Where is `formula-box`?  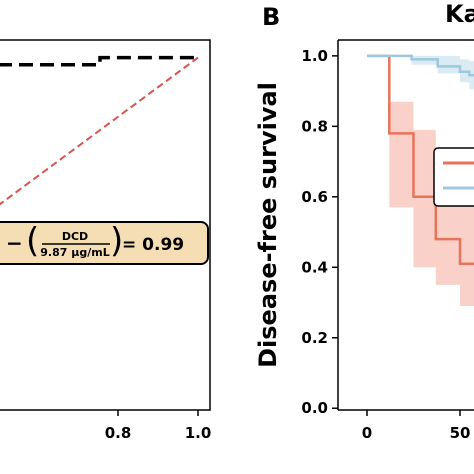
formula-box is located at coordinates (104, 243).